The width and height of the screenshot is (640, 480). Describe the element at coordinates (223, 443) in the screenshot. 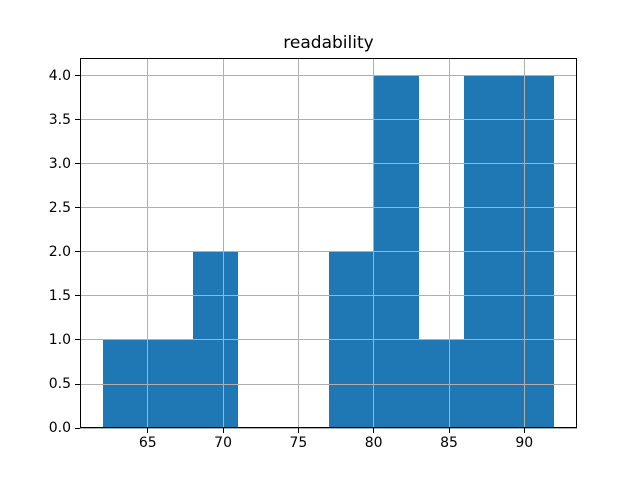

I see `x-tick-label: 70` at that location.